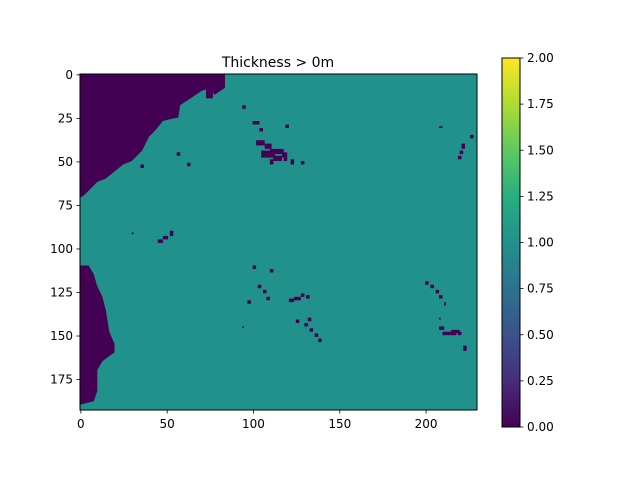 The image size is (640, 480). What do you see at coordinates (65, 118) in the screenshot?
I see `y-tick-label: 25` at bounding box center [65, 118].